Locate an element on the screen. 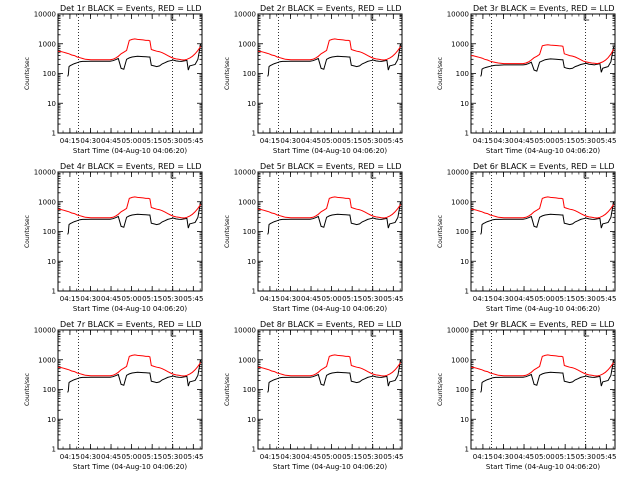  panel-title: Det 7r BLACK = Events, RED = LLD is located at coordinates (131, 324).